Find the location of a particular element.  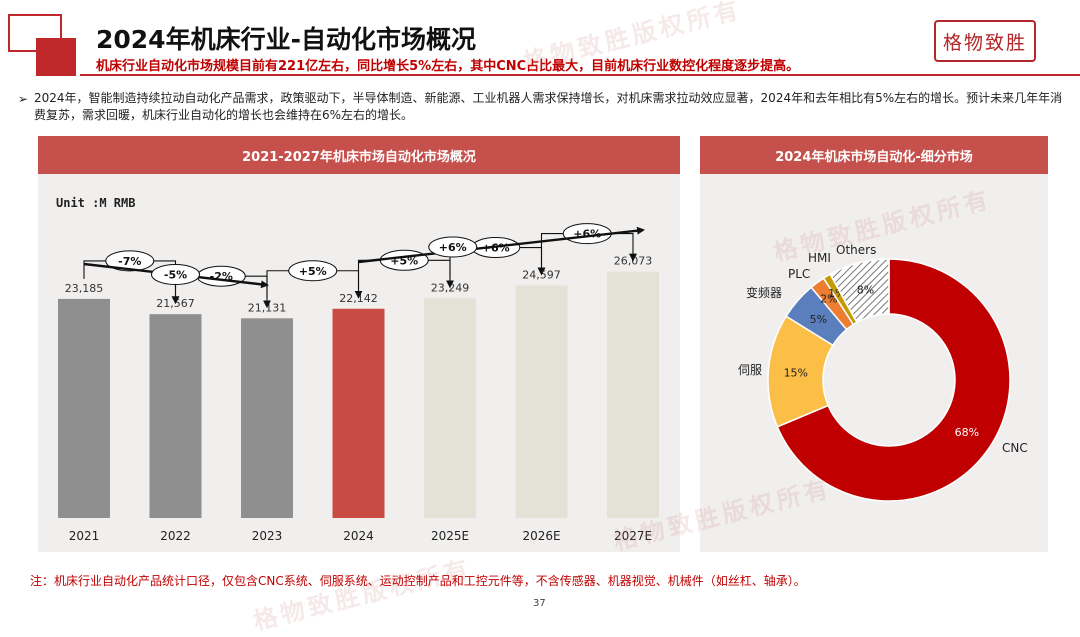

bar-chart-title-text: 2021-2027年机床市场自动化市场概况 is located at coordinates (359, 157).